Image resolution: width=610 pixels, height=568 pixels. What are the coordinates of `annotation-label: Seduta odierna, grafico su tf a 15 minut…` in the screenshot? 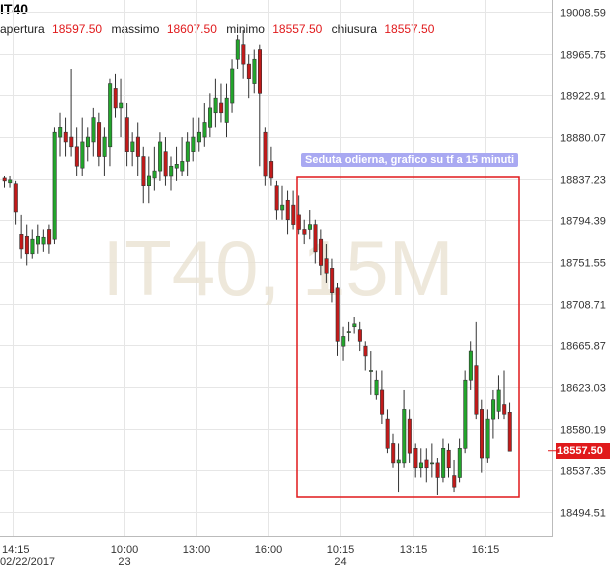 It's located at (410, 160).